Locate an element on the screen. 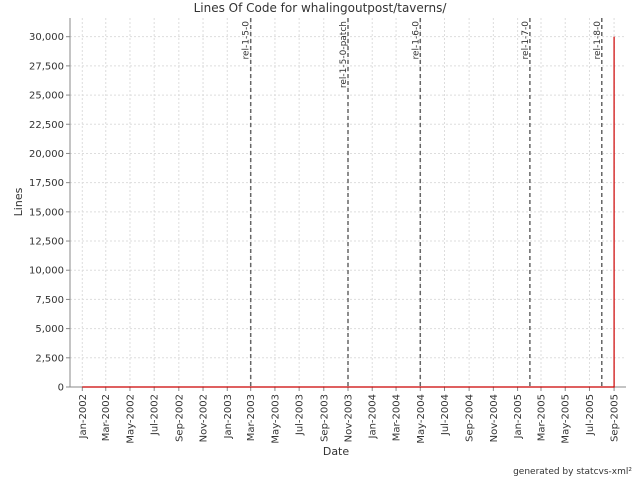  release-label: rel-1-7-0 is located at coordinates (526, 40).